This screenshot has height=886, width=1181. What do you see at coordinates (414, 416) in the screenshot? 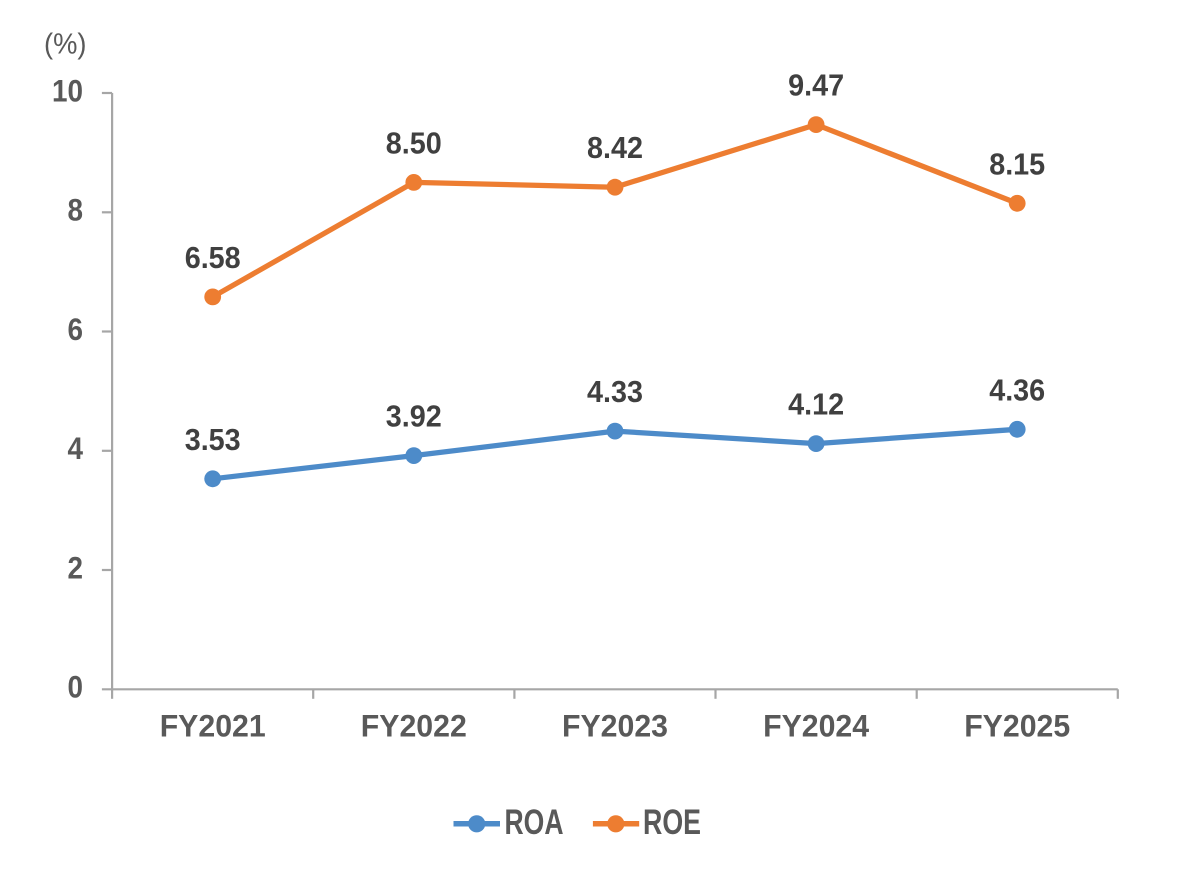
I see `svg-text: 3.92` at bounding box center [414, 416].